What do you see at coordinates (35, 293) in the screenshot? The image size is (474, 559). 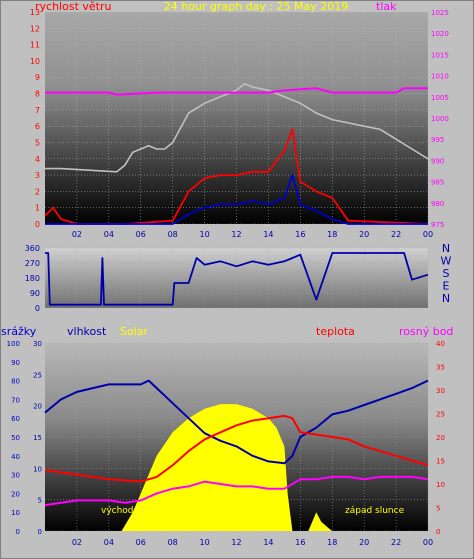 I see `direction-tick-label: 90` at bounding box center [35, 293].